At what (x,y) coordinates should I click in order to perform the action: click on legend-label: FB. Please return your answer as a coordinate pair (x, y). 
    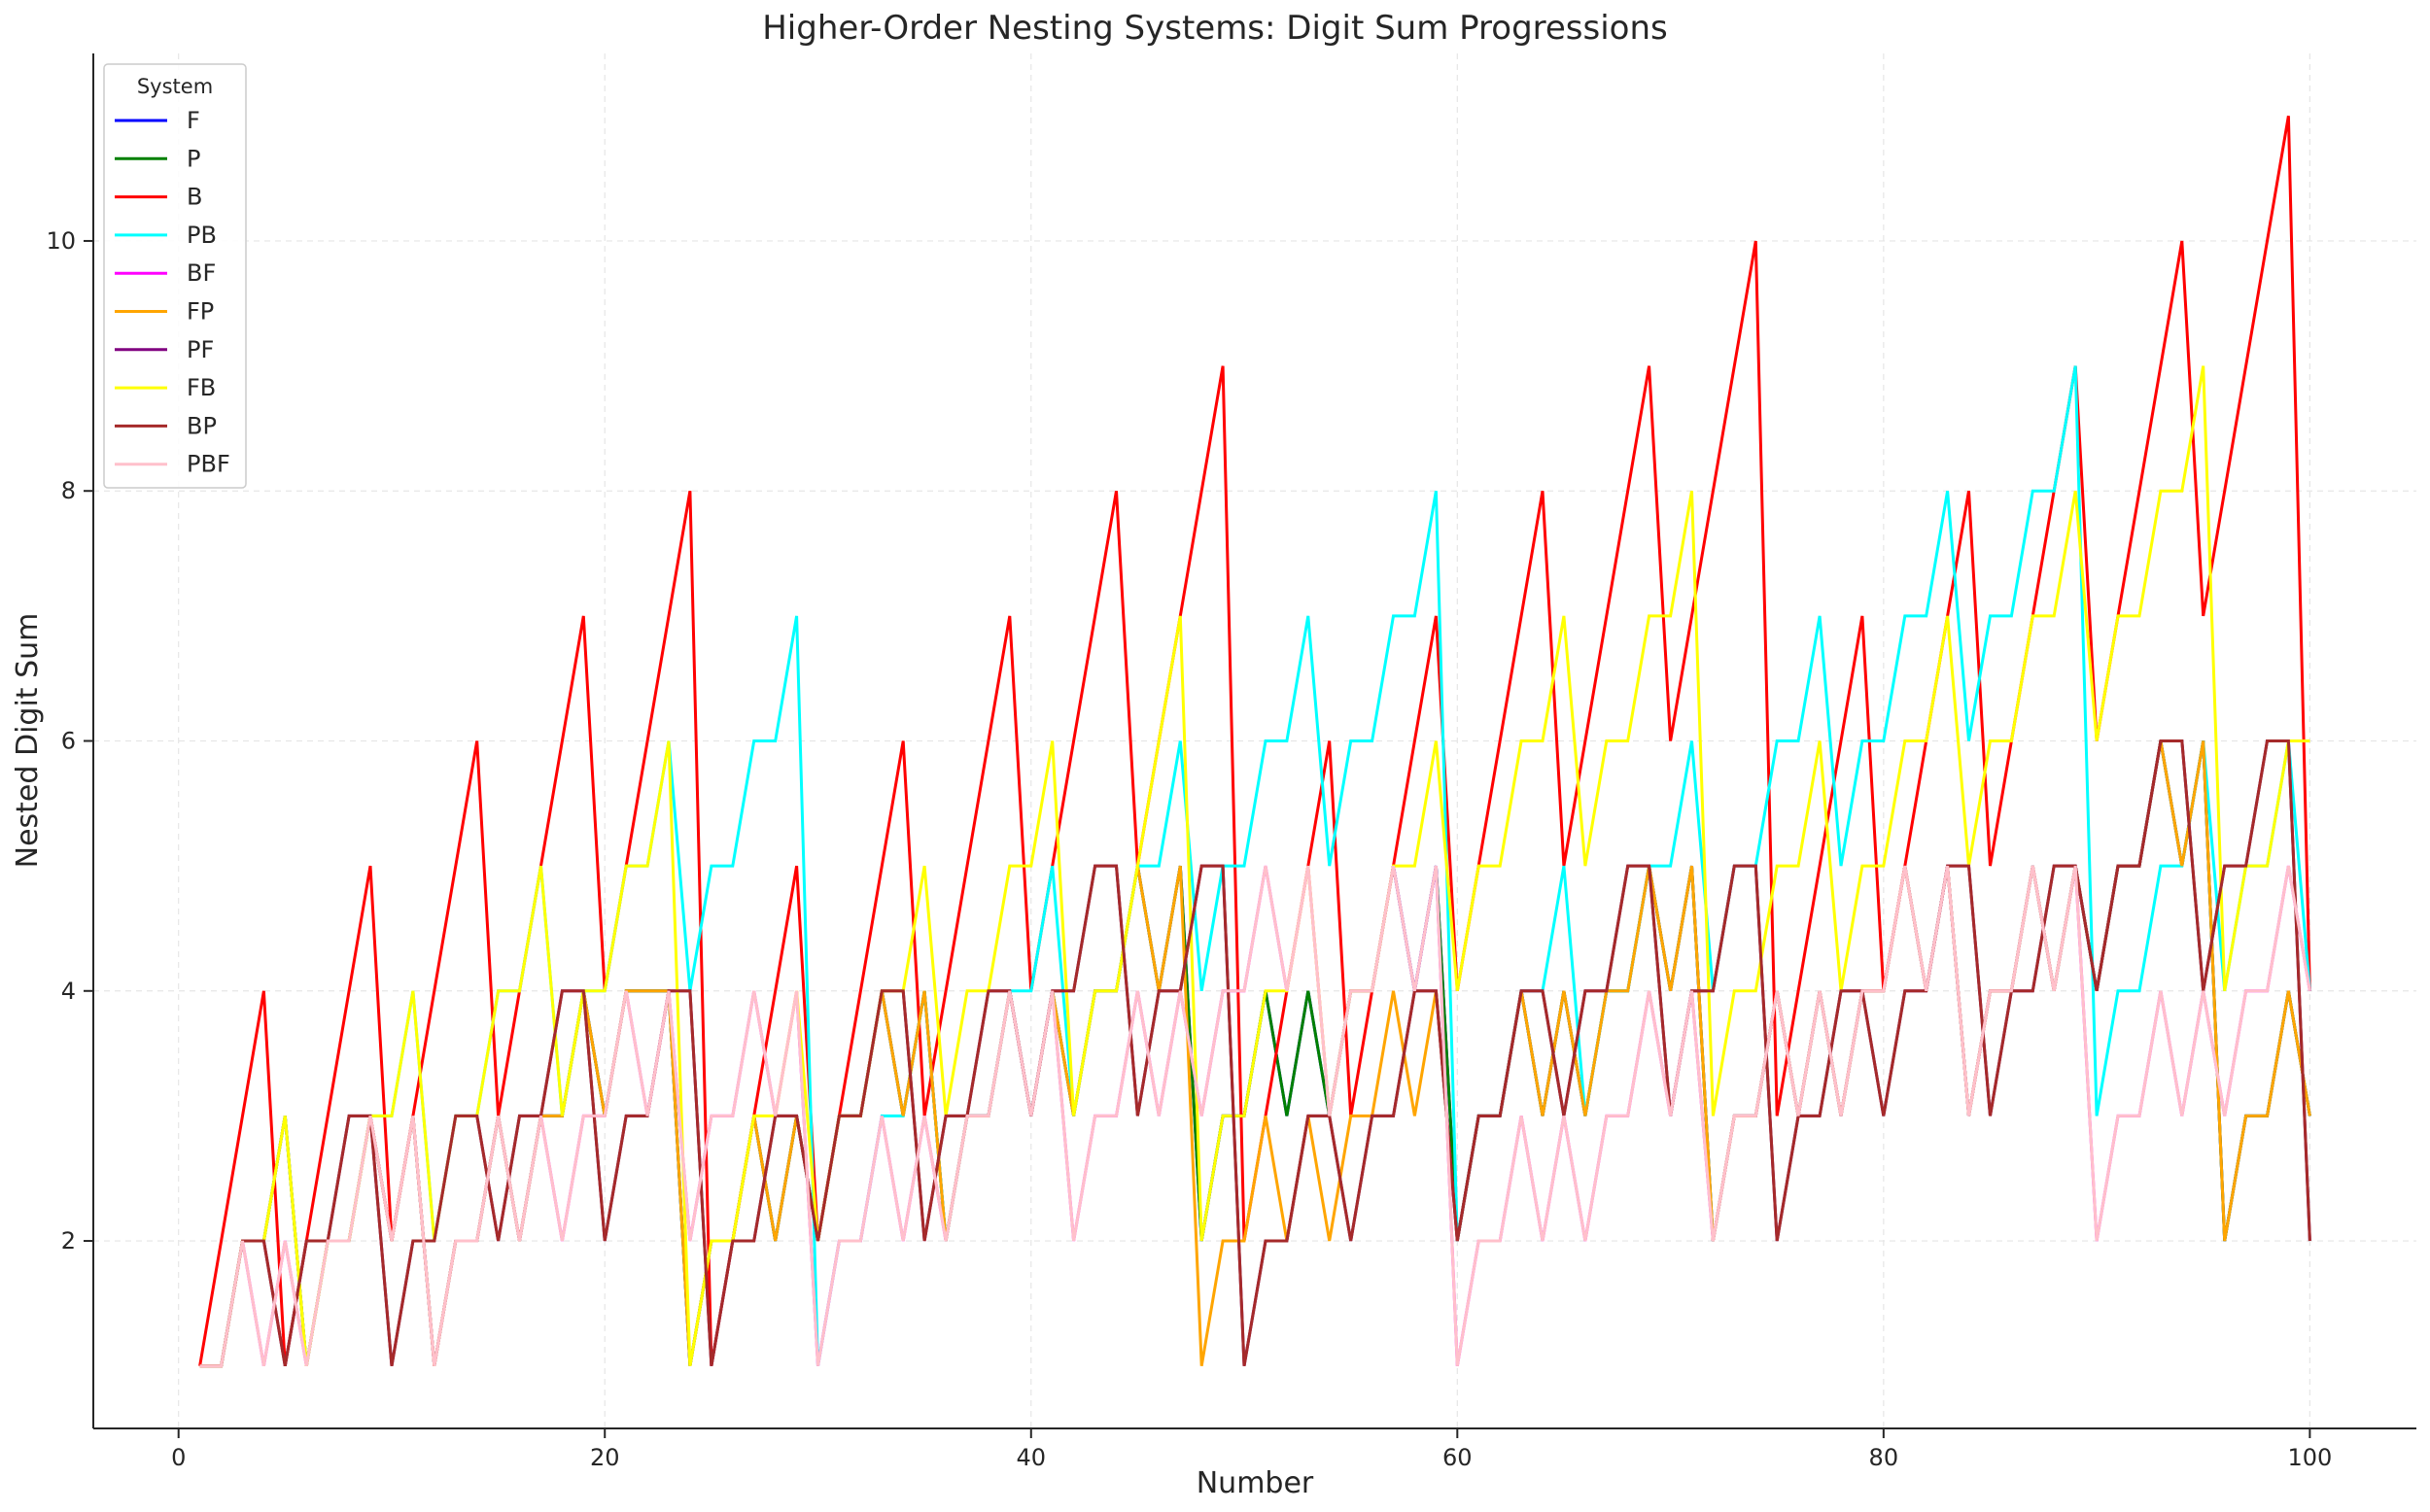
    Looking at the image, I should click on (201, 388).